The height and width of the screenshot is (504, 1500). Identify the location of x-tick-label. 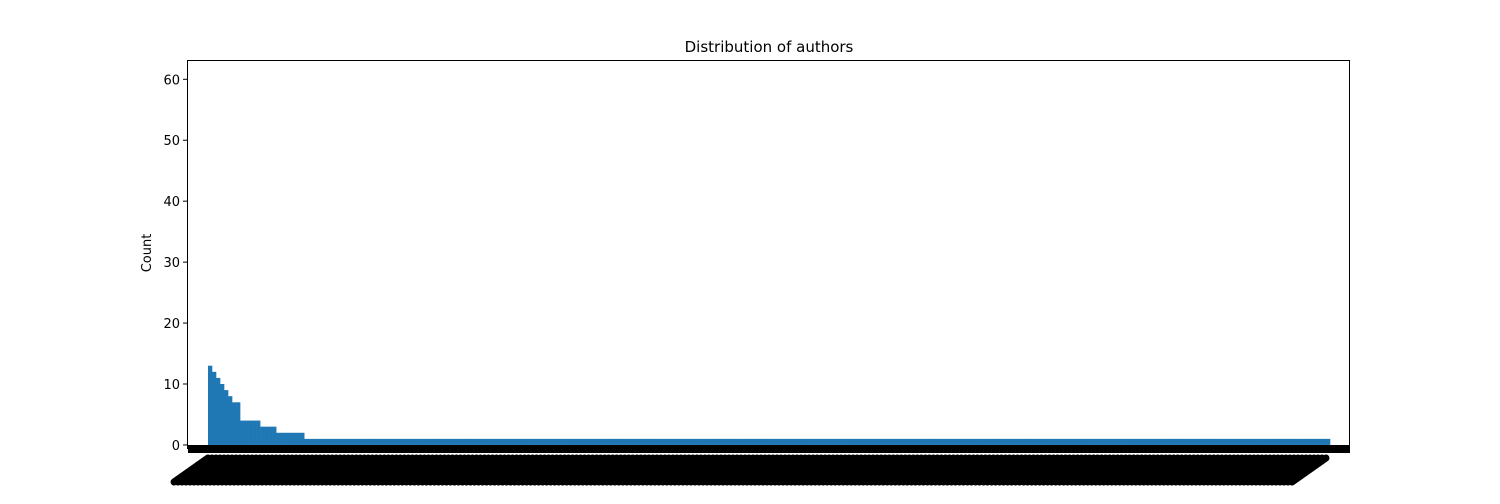
(1309, 470).